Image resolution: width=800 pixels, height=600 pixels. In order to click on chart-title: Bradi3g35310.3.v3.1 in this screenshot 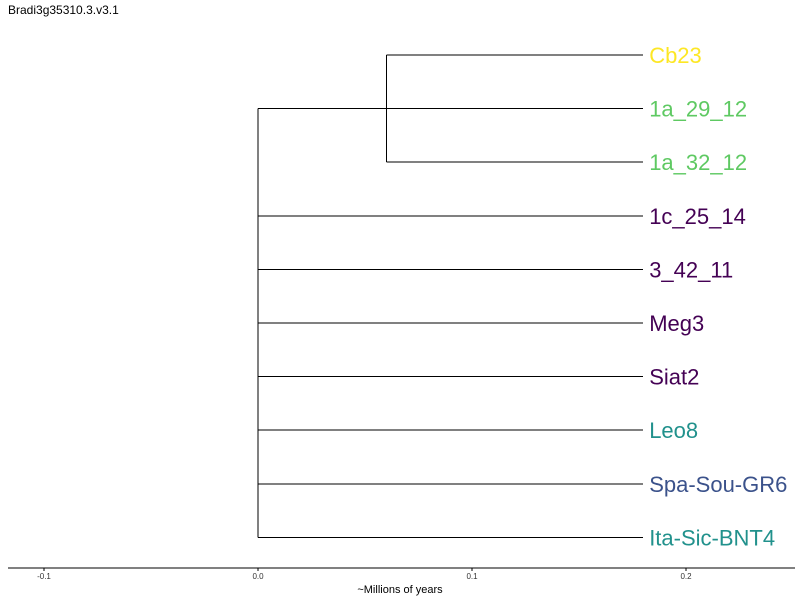, I will do `click(63, 10)`.